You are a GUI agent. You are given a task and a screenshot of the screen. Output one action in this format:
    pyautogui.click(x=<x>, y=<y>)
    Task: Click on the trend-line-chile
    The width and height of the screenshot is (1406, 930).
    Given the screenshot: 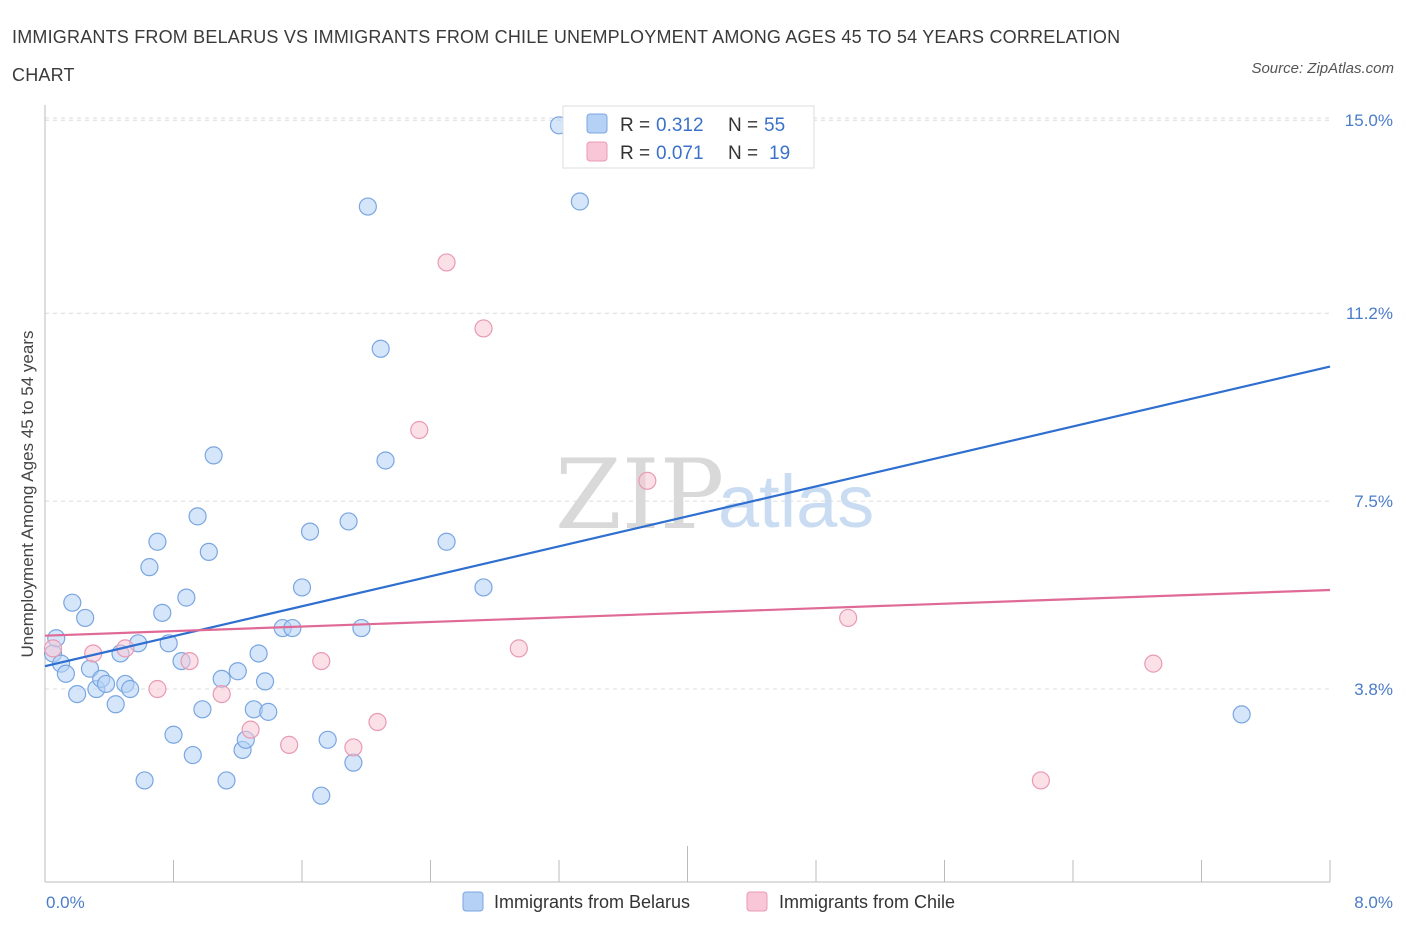 What is the action you would take?
    pyautogui.click(x=687, y=612)
    